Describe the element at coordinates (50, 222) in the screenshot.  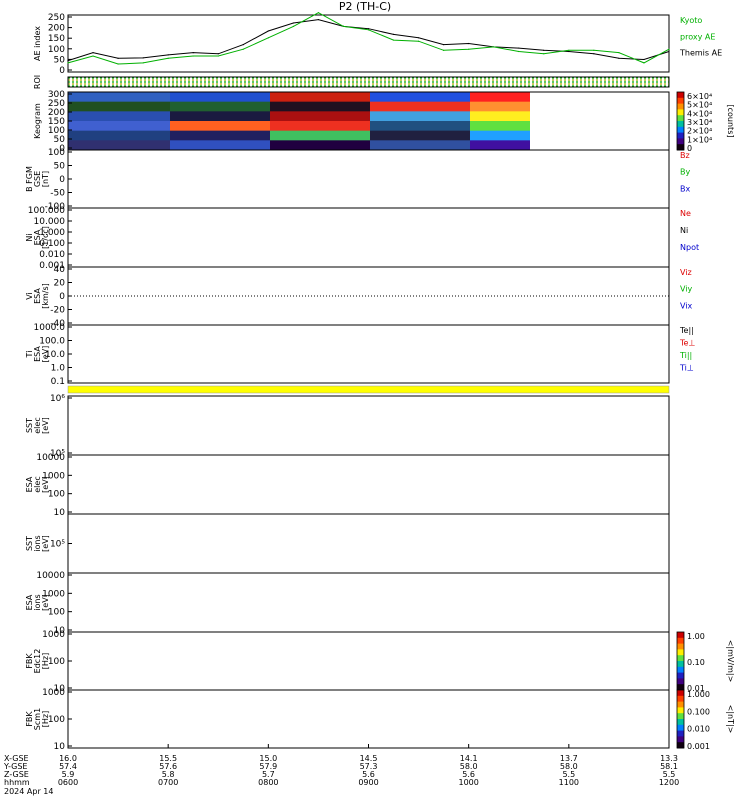
I see `y-tick-label: 10.000` at that location.